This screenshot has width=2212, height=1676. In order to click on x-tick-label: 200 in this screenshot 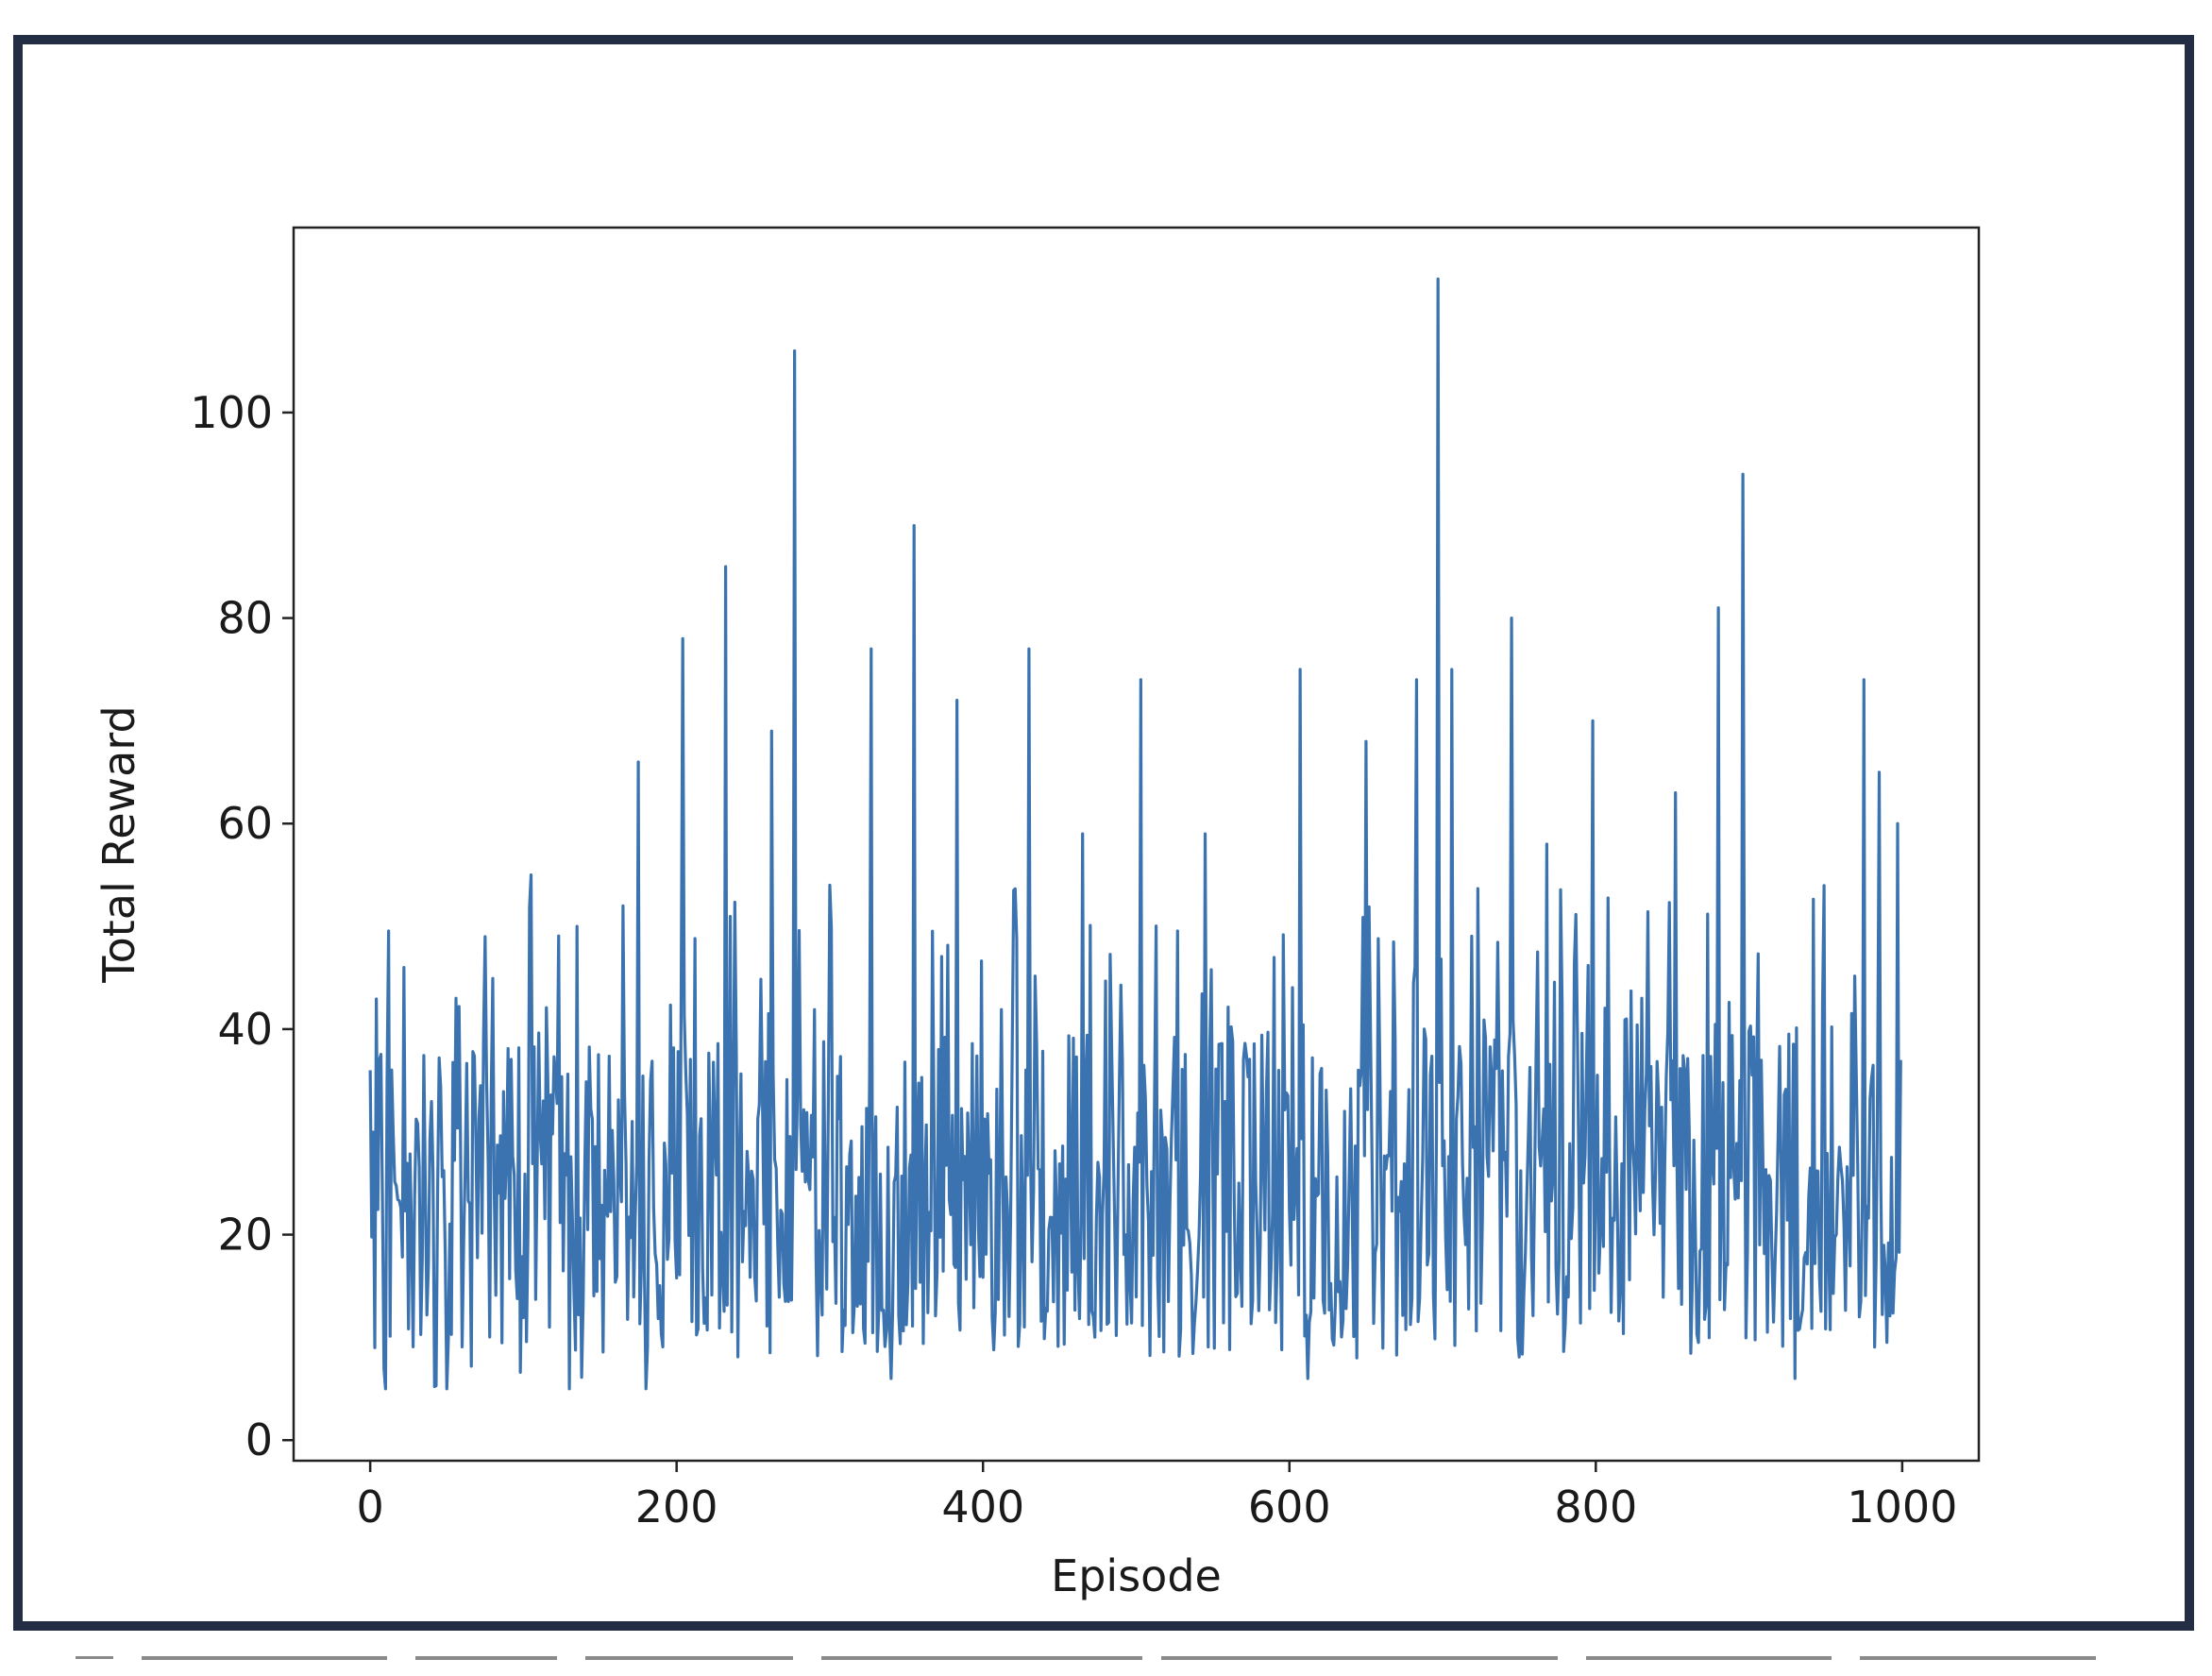, I will do `click(676, 1507)`.